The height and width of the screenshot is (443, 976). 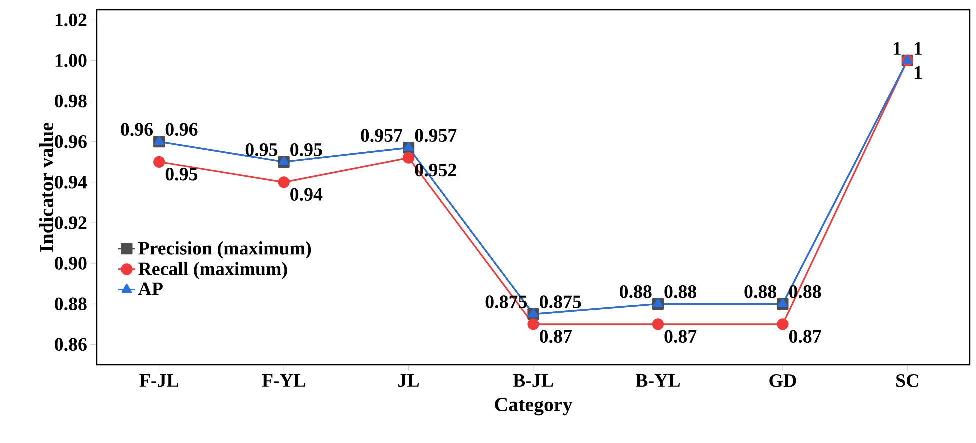 What do you see at coordinates (658, 380) in the screenshot?
I see `x-tick-label: B-YL` at bounding box center [658, 380].